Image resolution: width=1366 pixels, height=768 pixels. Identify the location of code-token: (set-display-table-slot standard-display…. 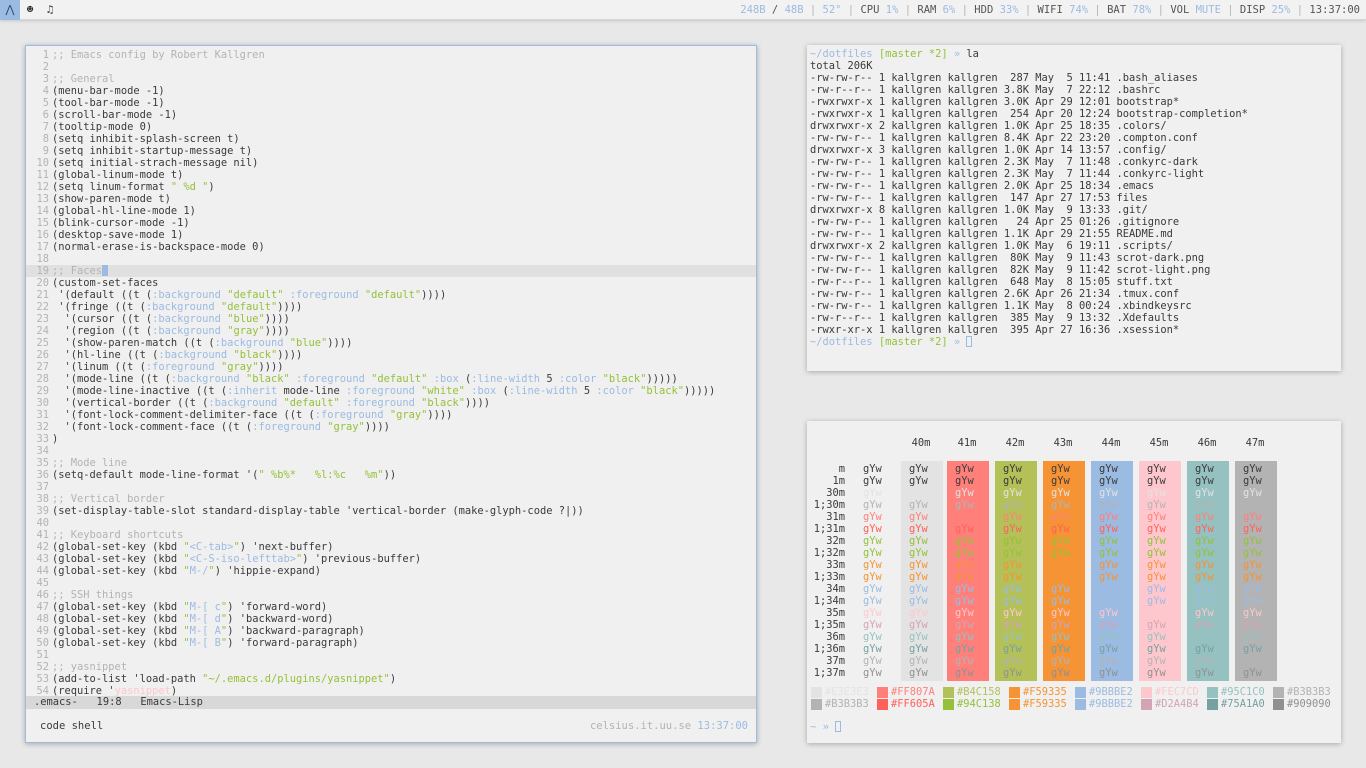
(318, 511).